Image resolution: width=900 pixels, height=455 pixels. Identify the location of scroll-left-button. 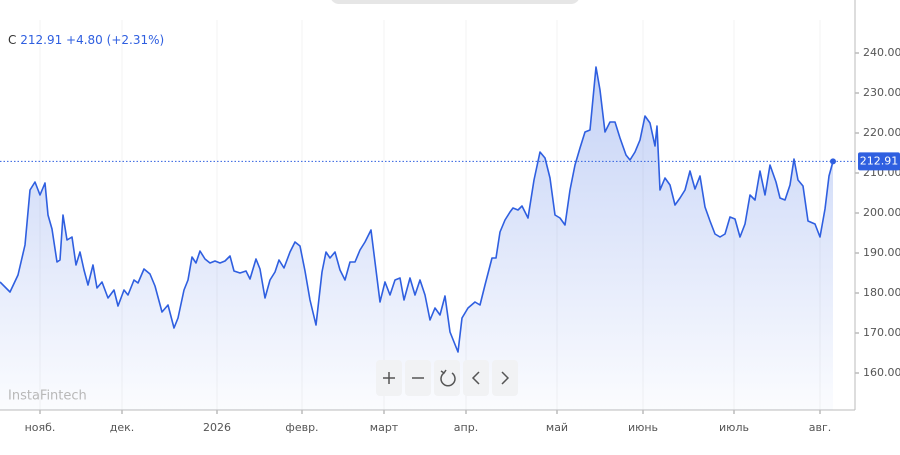
(476, 378).